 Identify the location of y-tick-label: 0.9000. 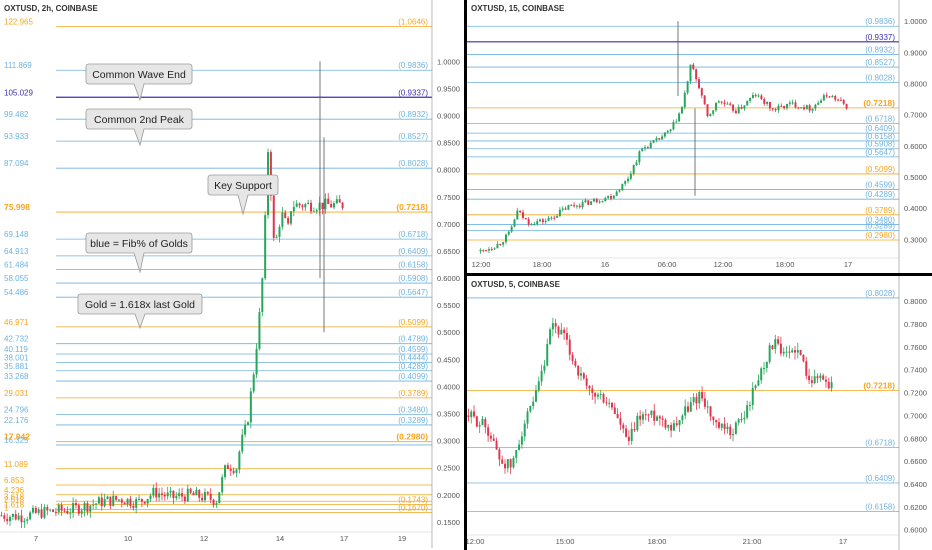
(915, 52).